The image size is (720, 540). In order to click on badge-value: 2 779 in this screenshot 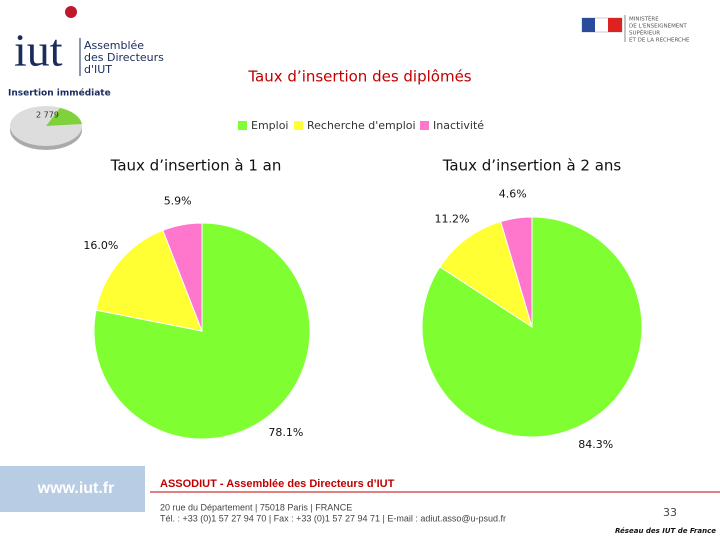, I will do `click(47, 115)`.